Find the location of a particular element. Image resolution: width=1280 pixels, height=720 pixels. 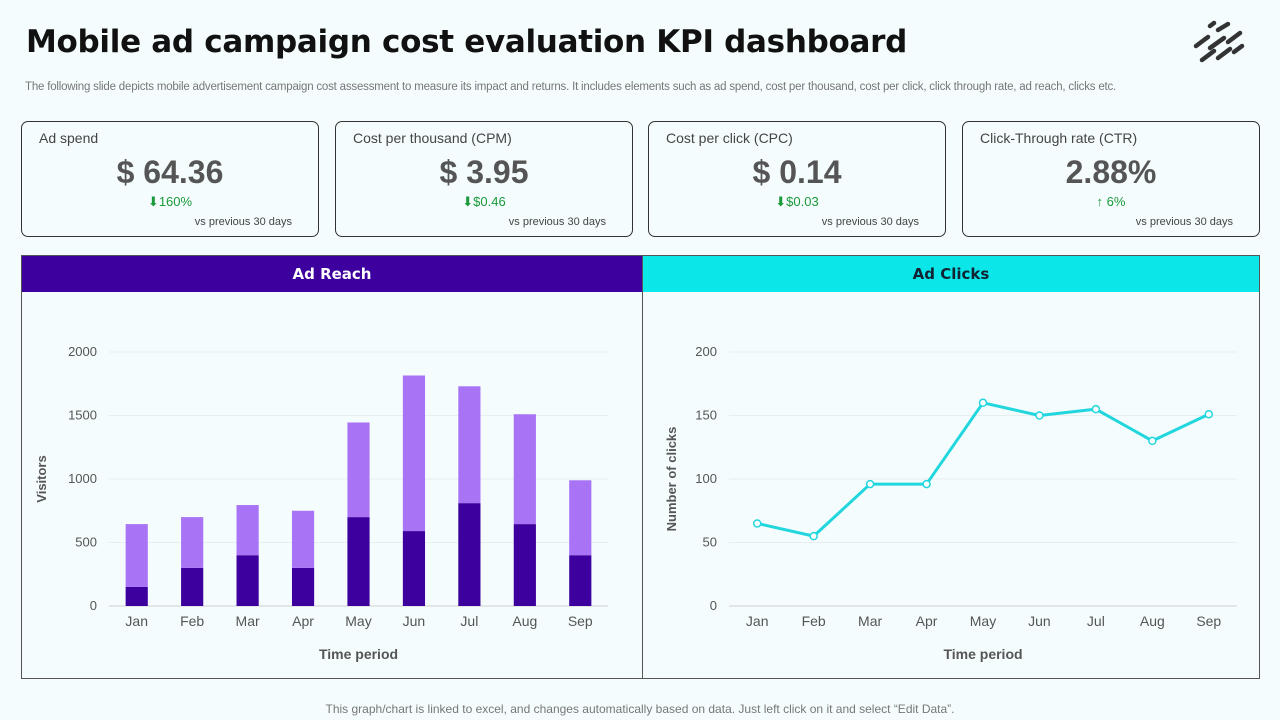

ad-reach-header: Ad Reach is located at coordinates (332, 274).